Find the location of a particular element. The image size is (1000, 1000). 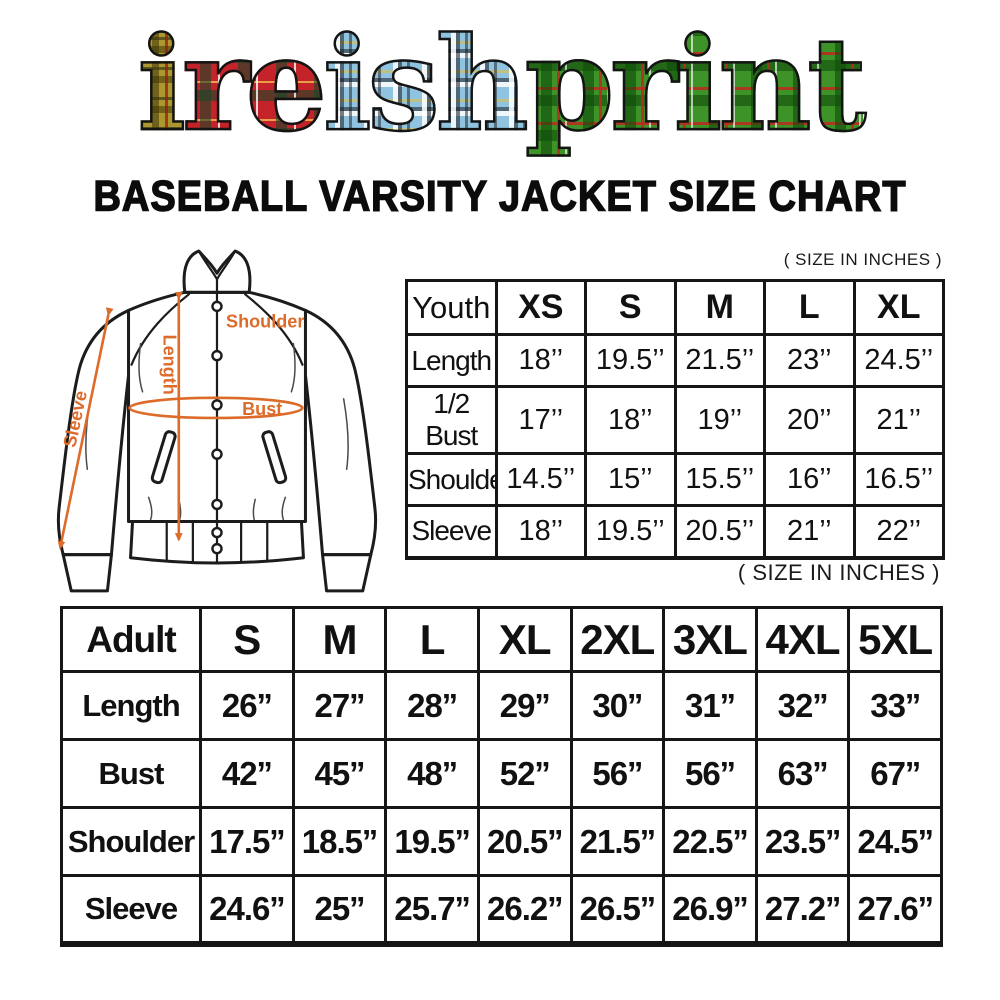

adult_table-size-header: M is located at coordinates (339, 639).